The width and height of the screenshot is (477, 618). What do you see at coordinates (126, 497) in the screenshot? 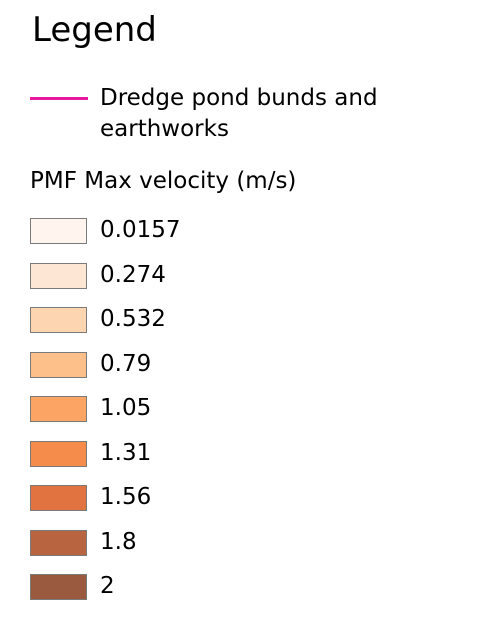
I see `swatch-label: 1.56` at bounding box center [126, 497].